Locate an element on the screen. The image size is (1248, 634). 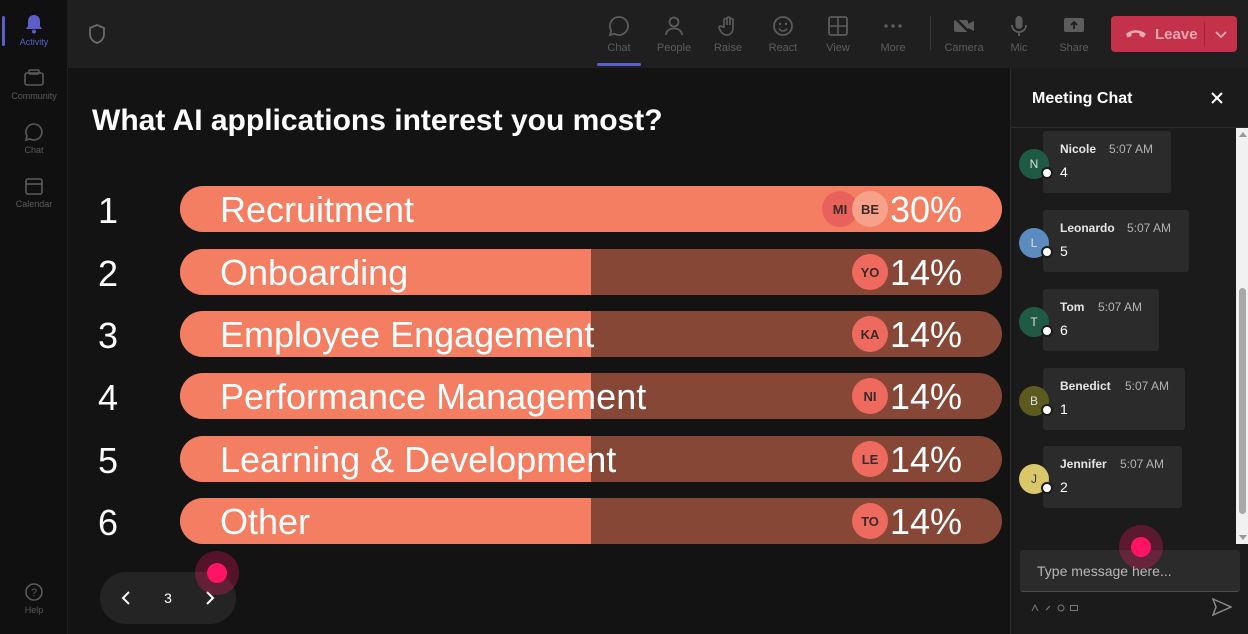
more-button: More is located at coordinates (893, 34).